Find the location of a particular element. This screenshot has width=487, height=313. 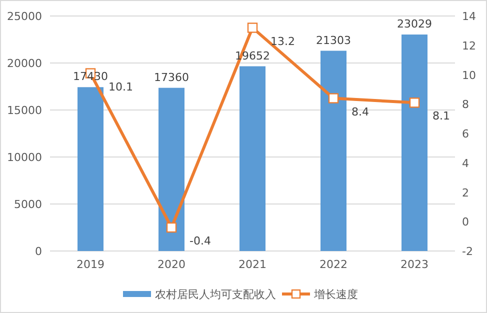

y2-tick-label: 10 is located at coordinates (469, 75).